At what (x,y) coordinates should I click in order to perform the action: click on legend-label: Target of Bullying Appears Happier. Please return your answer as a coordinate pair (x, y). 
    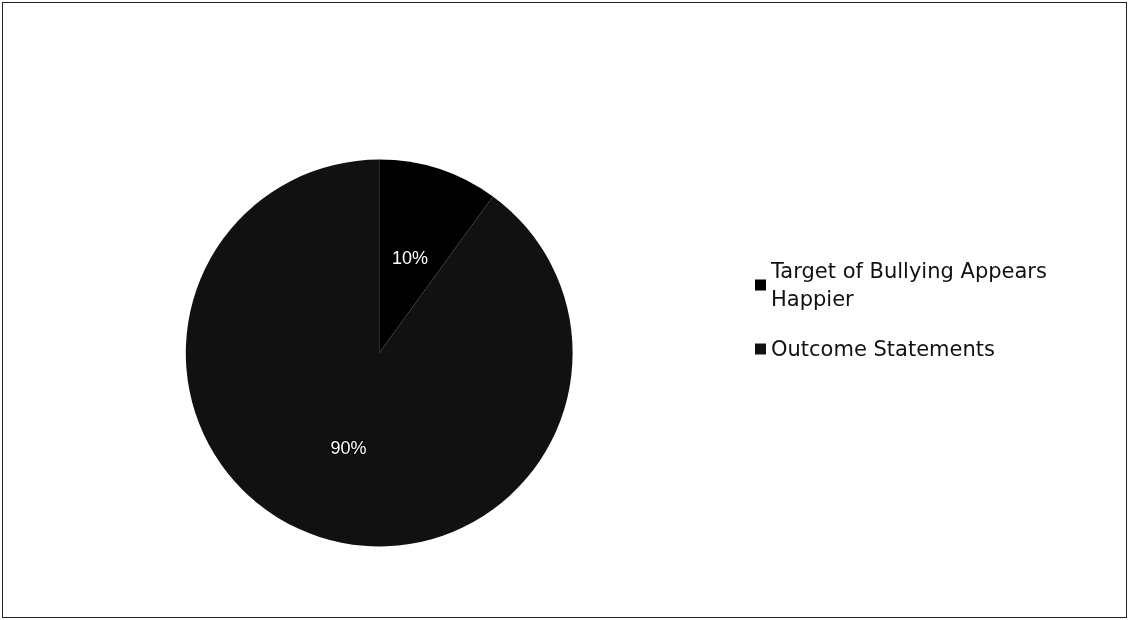
    Looking at the image, I should click on (912, 285).